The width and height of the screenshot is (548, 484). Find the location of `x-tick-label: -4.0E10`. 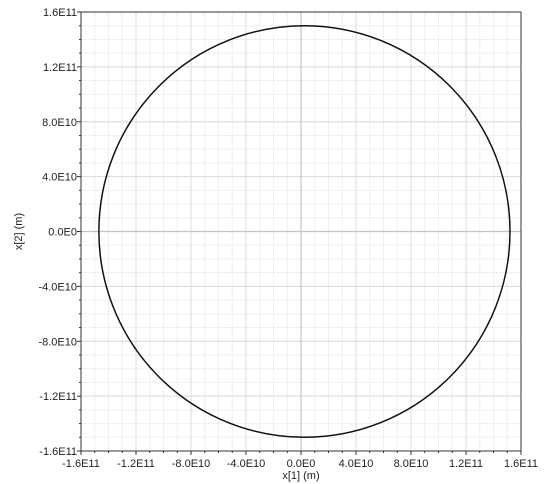

x-tick-label: -4.0E10 is located at coordinates (246, 464).